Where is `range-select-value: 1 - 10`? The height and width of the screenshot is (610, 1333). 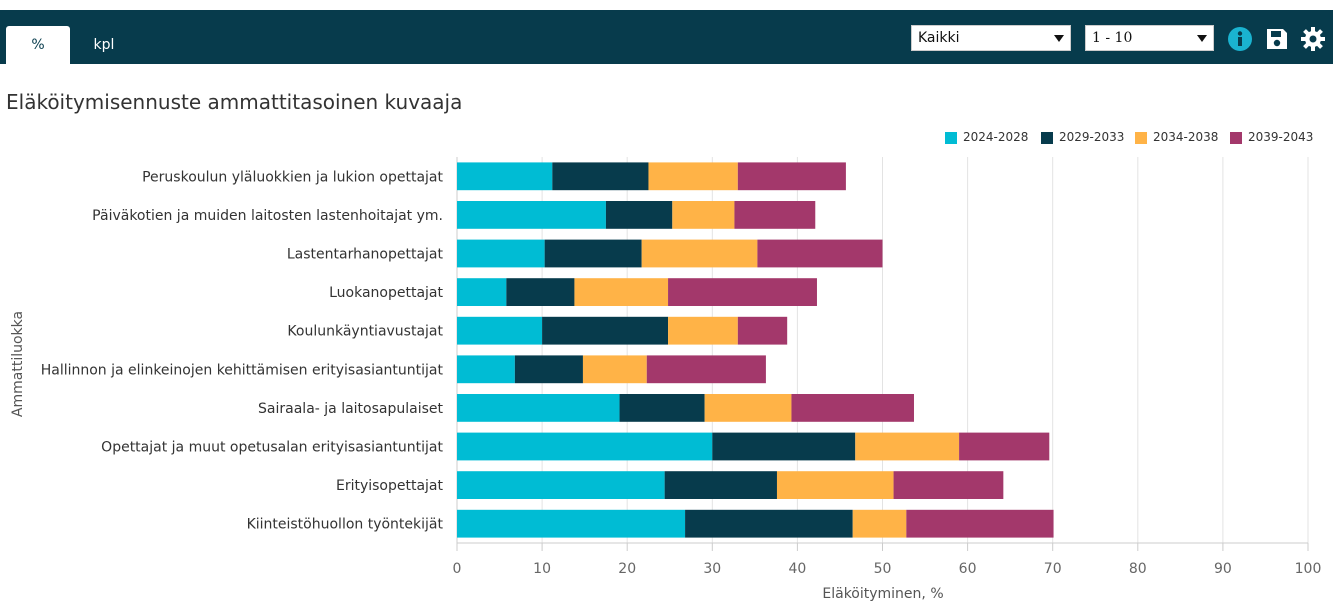
range-select-value: 1 - 10 is located at coordinates (1112, 38).